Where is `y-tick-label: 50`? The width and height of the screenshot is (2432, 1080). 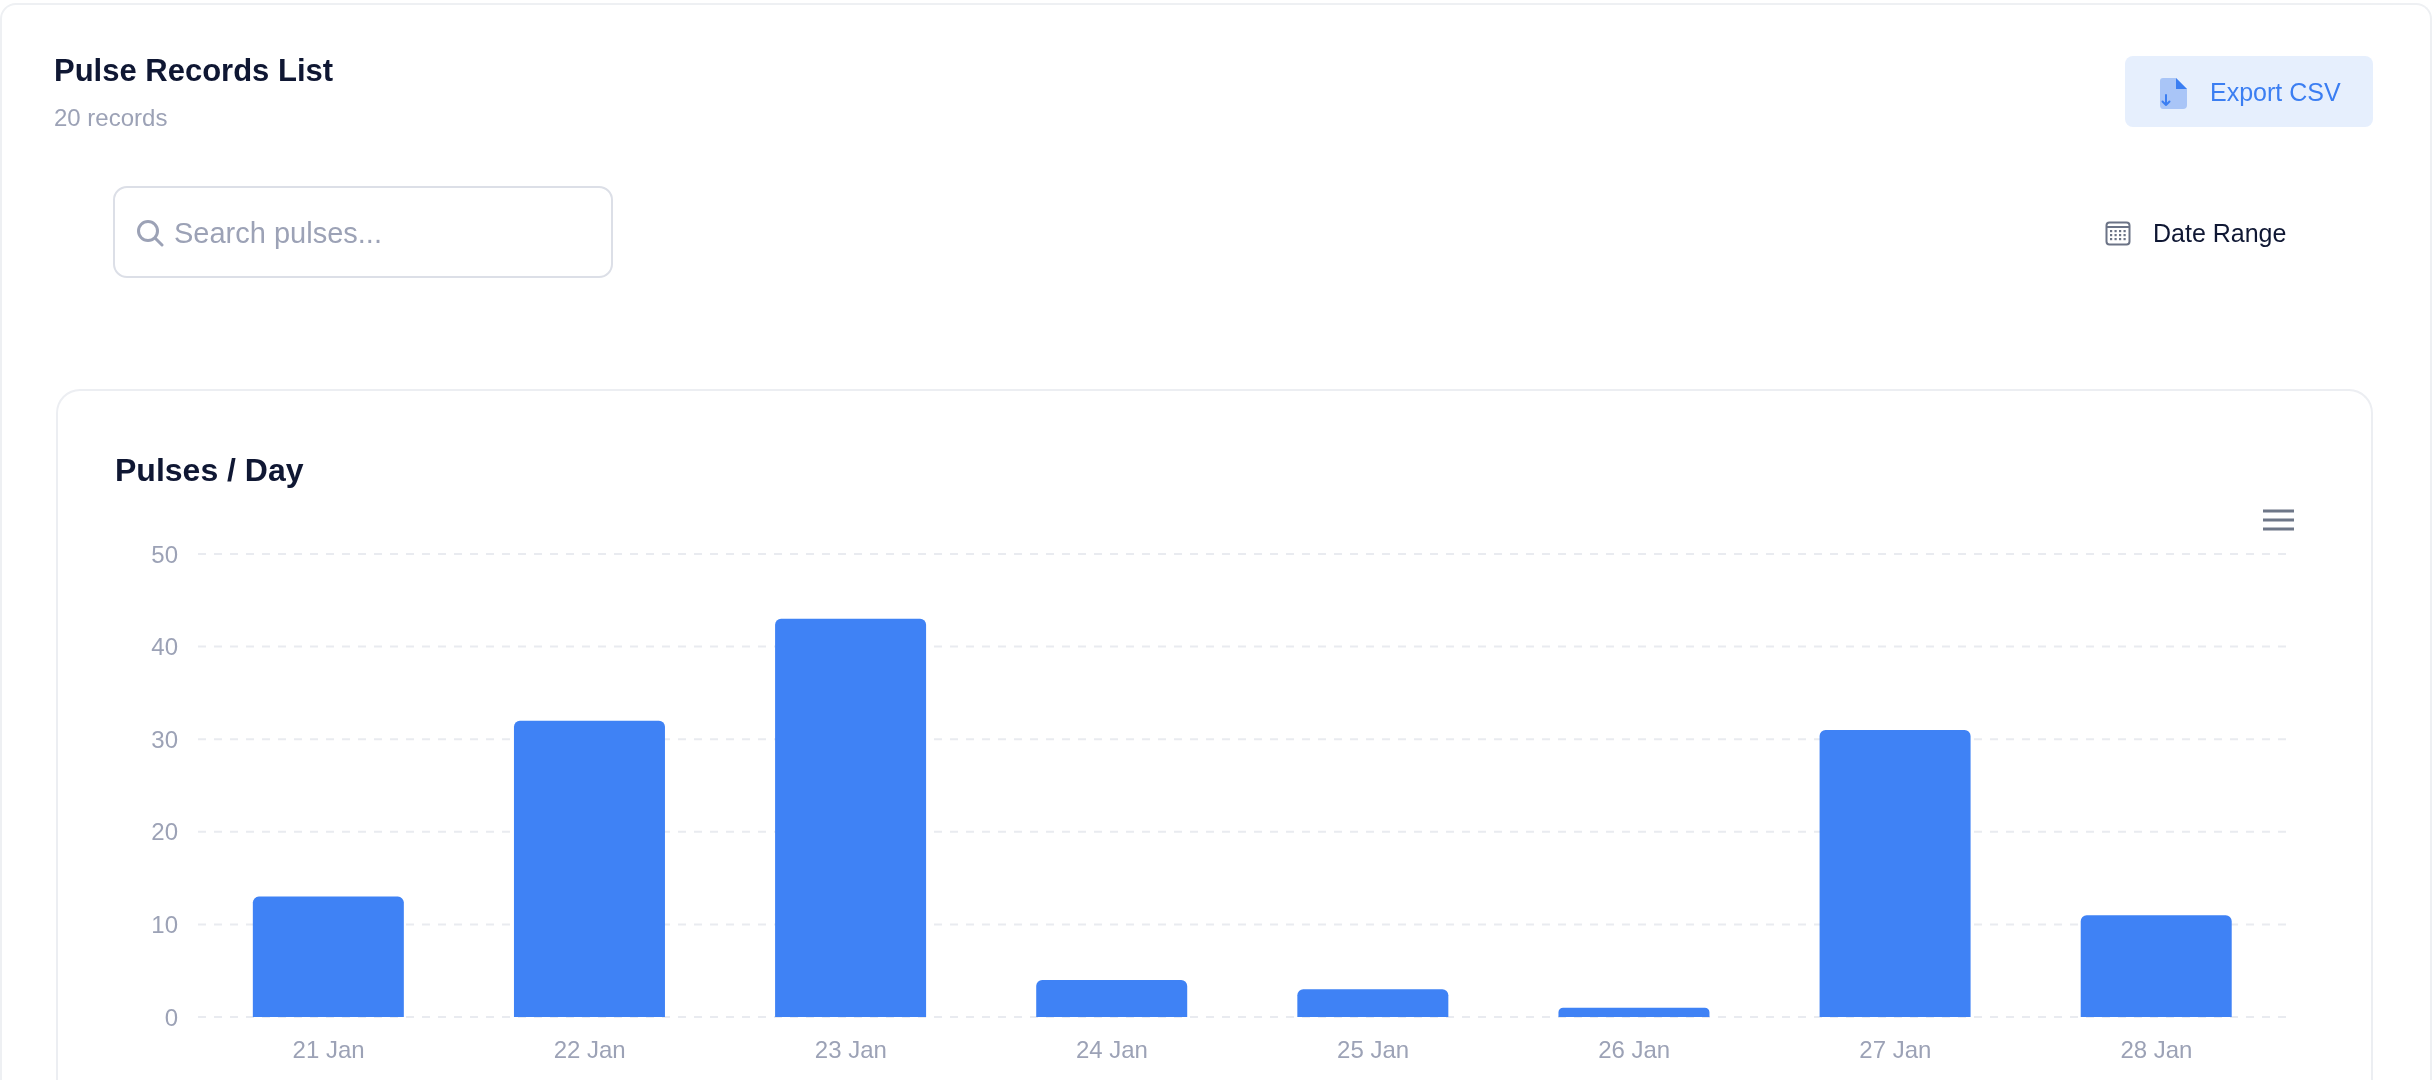
y-tick-label: 50 is located at coordinates (164, 554).